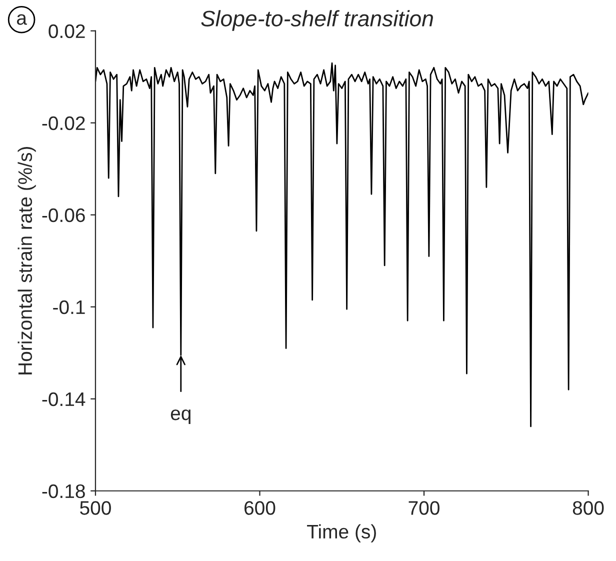  What do you see at coordinates (21, 19) in the screenshot?
I see `text: a` at bounding box center [21, 19].